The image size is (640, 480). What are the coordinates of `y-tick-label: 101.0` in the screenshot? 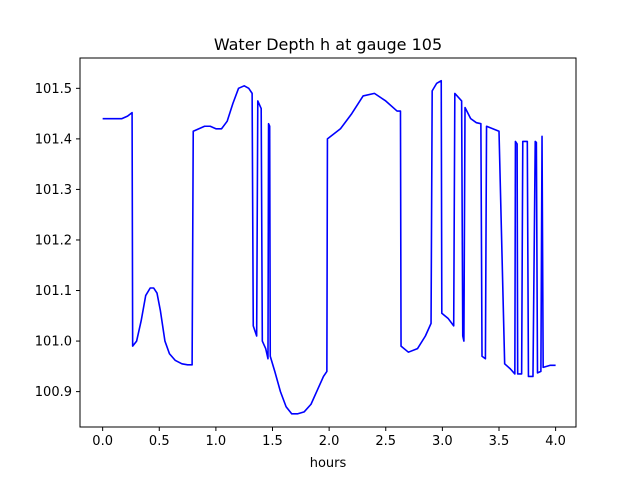 It's located at (53, 342).